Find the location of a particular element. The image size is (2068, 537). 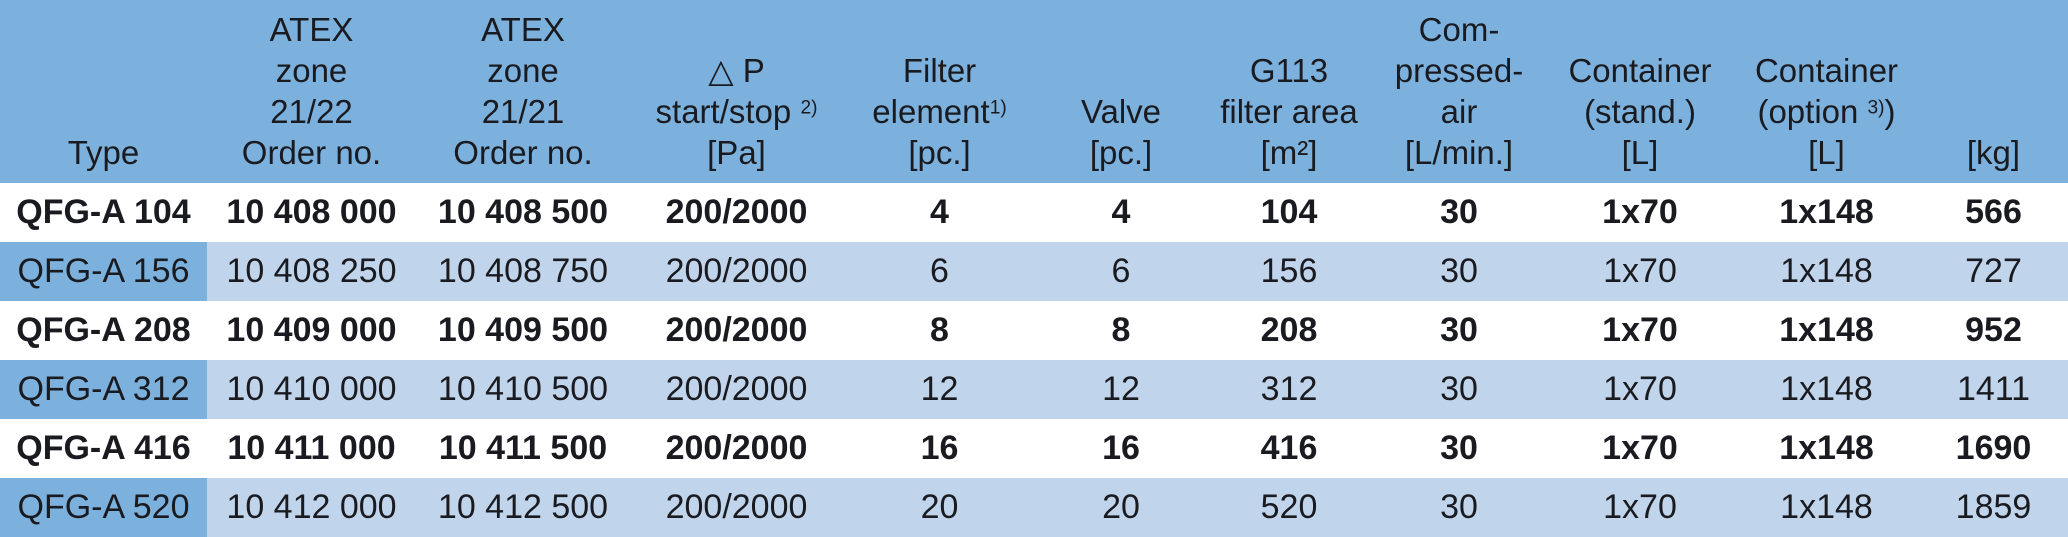

cell-valve: 20 is located at coordinates (1121, 507).